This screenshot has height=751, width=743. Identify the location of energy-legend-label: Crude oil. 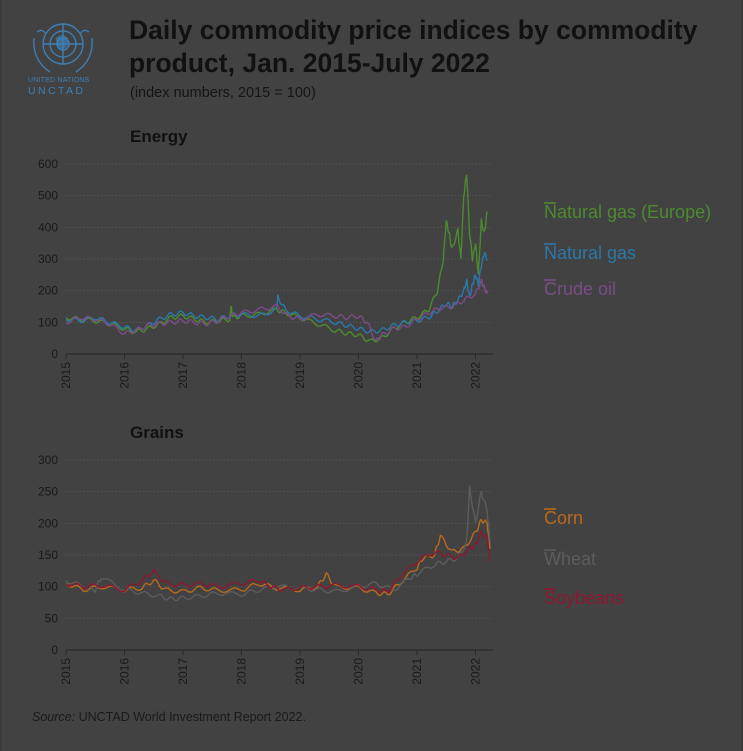
(580, 289).